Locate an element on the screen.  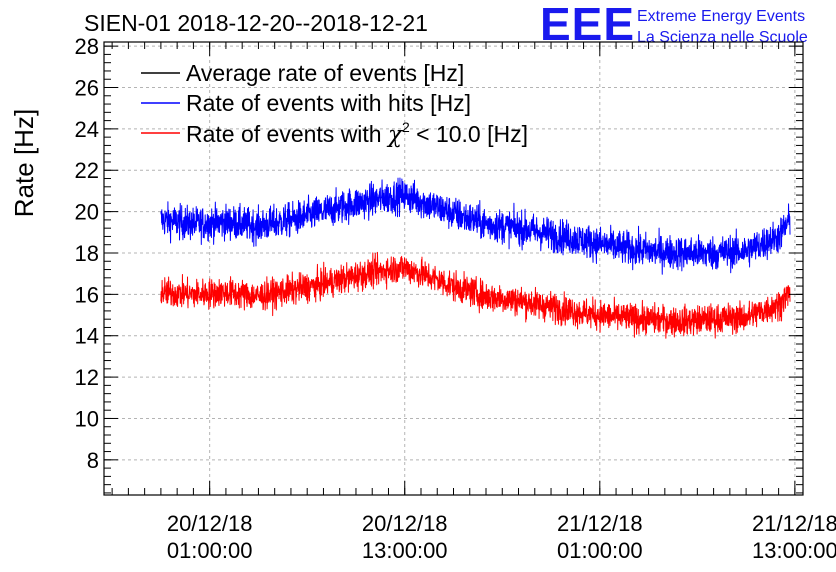
legend-label-chi2: Rate of events with χ2 < 10.0 [Hz] is located at coordinates (357, 133).